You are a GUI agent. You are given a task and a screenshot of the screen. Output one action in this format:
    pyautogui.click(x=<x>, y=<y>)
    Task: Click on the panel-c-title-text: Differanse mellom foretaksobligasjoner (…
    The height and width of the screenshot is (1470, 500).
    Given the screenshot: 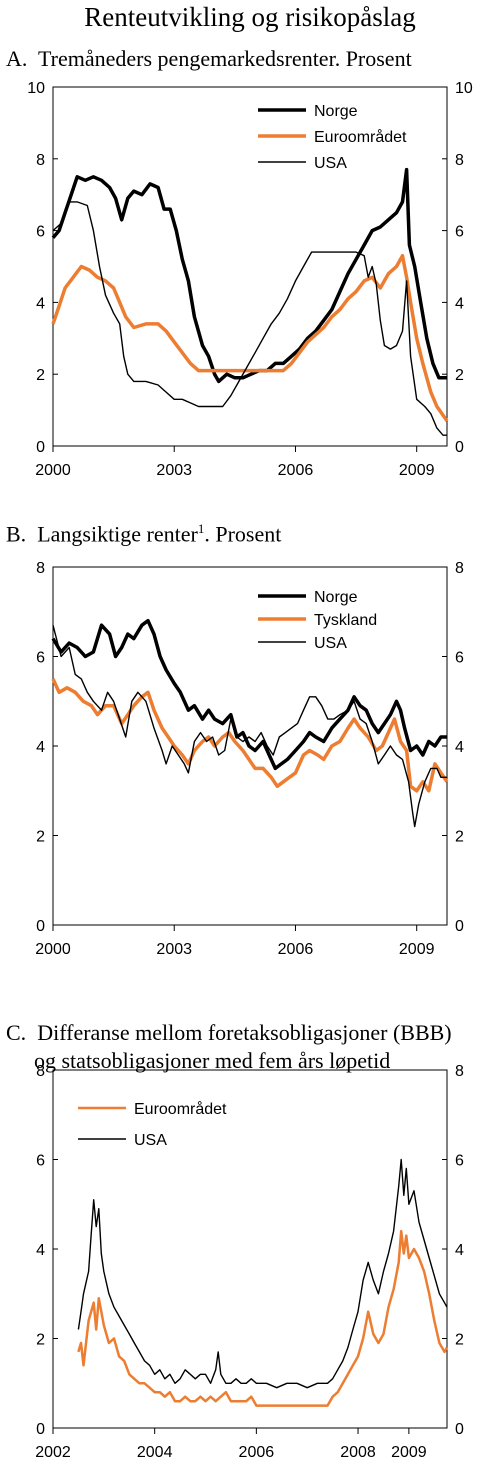 What is the action you would take?
    pyautogui.click(x=244, y=1032)
    